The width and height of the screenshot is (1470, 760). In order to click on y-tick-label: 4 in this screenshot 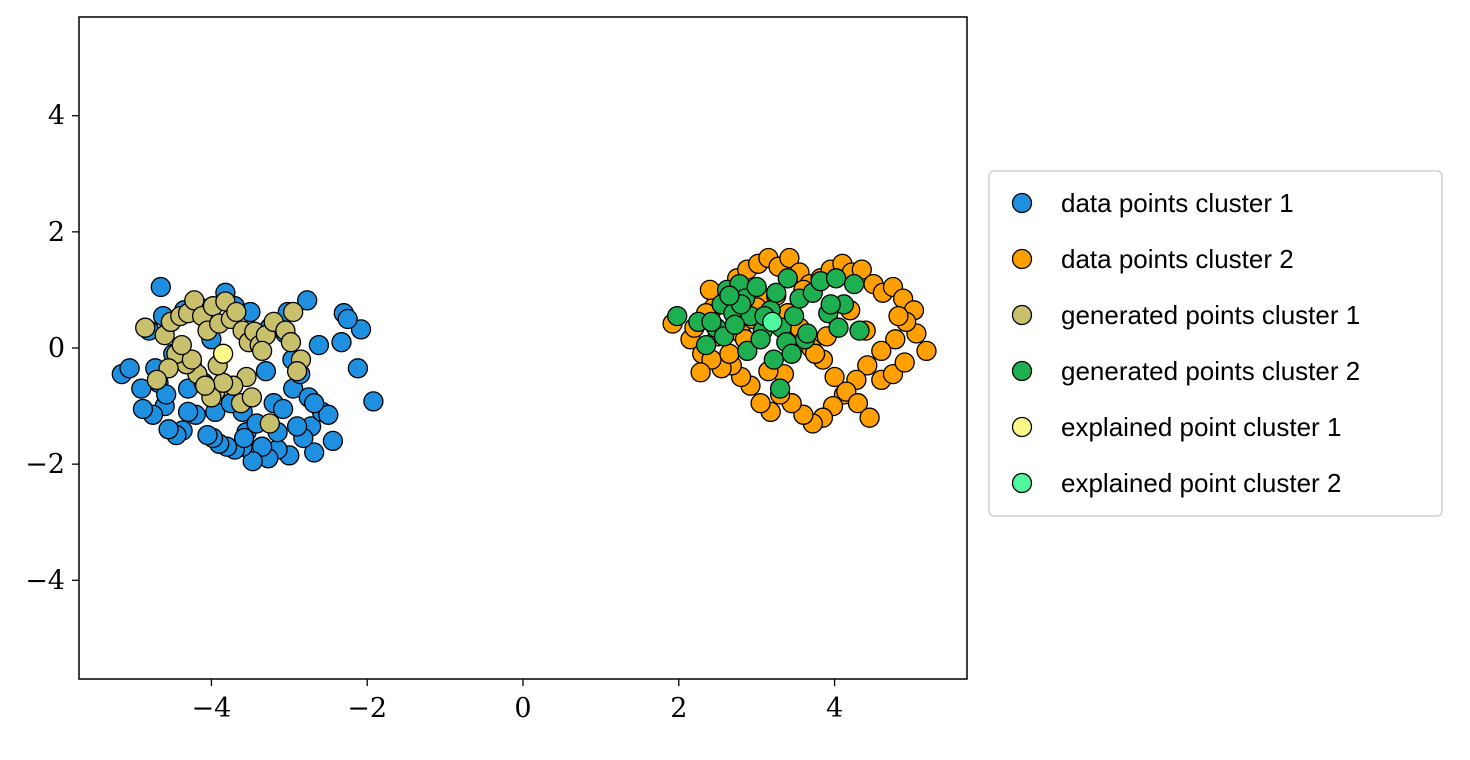, I will do `click(56, 116)`.